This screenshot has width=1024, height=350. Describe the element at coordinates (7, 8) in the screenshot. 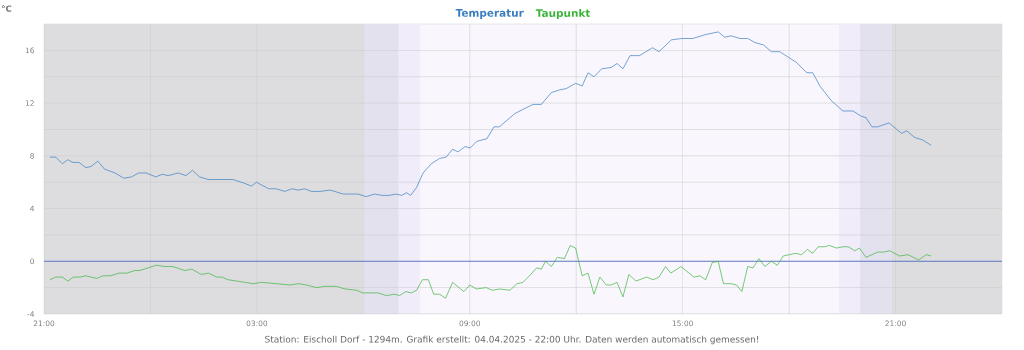

I see `y-axis-title: °C` at that location.